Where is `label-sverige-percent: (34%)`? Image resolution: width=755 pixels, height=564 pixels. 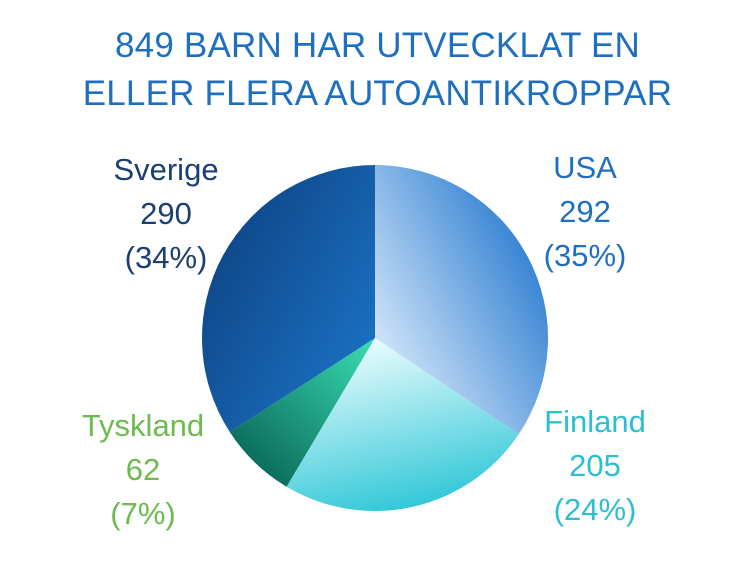
label-sverige-percent: (34%) is located at coordinates (166, 257).